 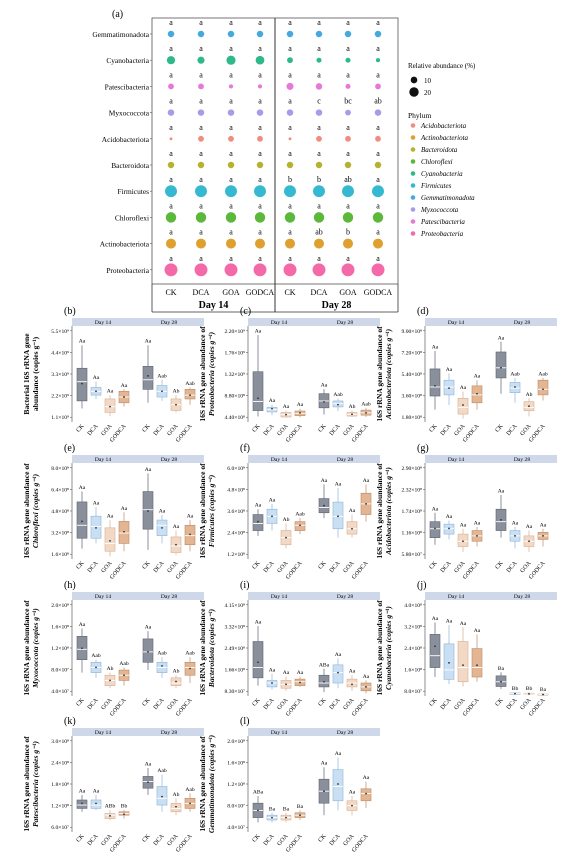 What do you see at coordinates (60, 397) in the screenshot?
I see `y-tick-label: 2.2×10⁹` at bounding box center [60, 397].